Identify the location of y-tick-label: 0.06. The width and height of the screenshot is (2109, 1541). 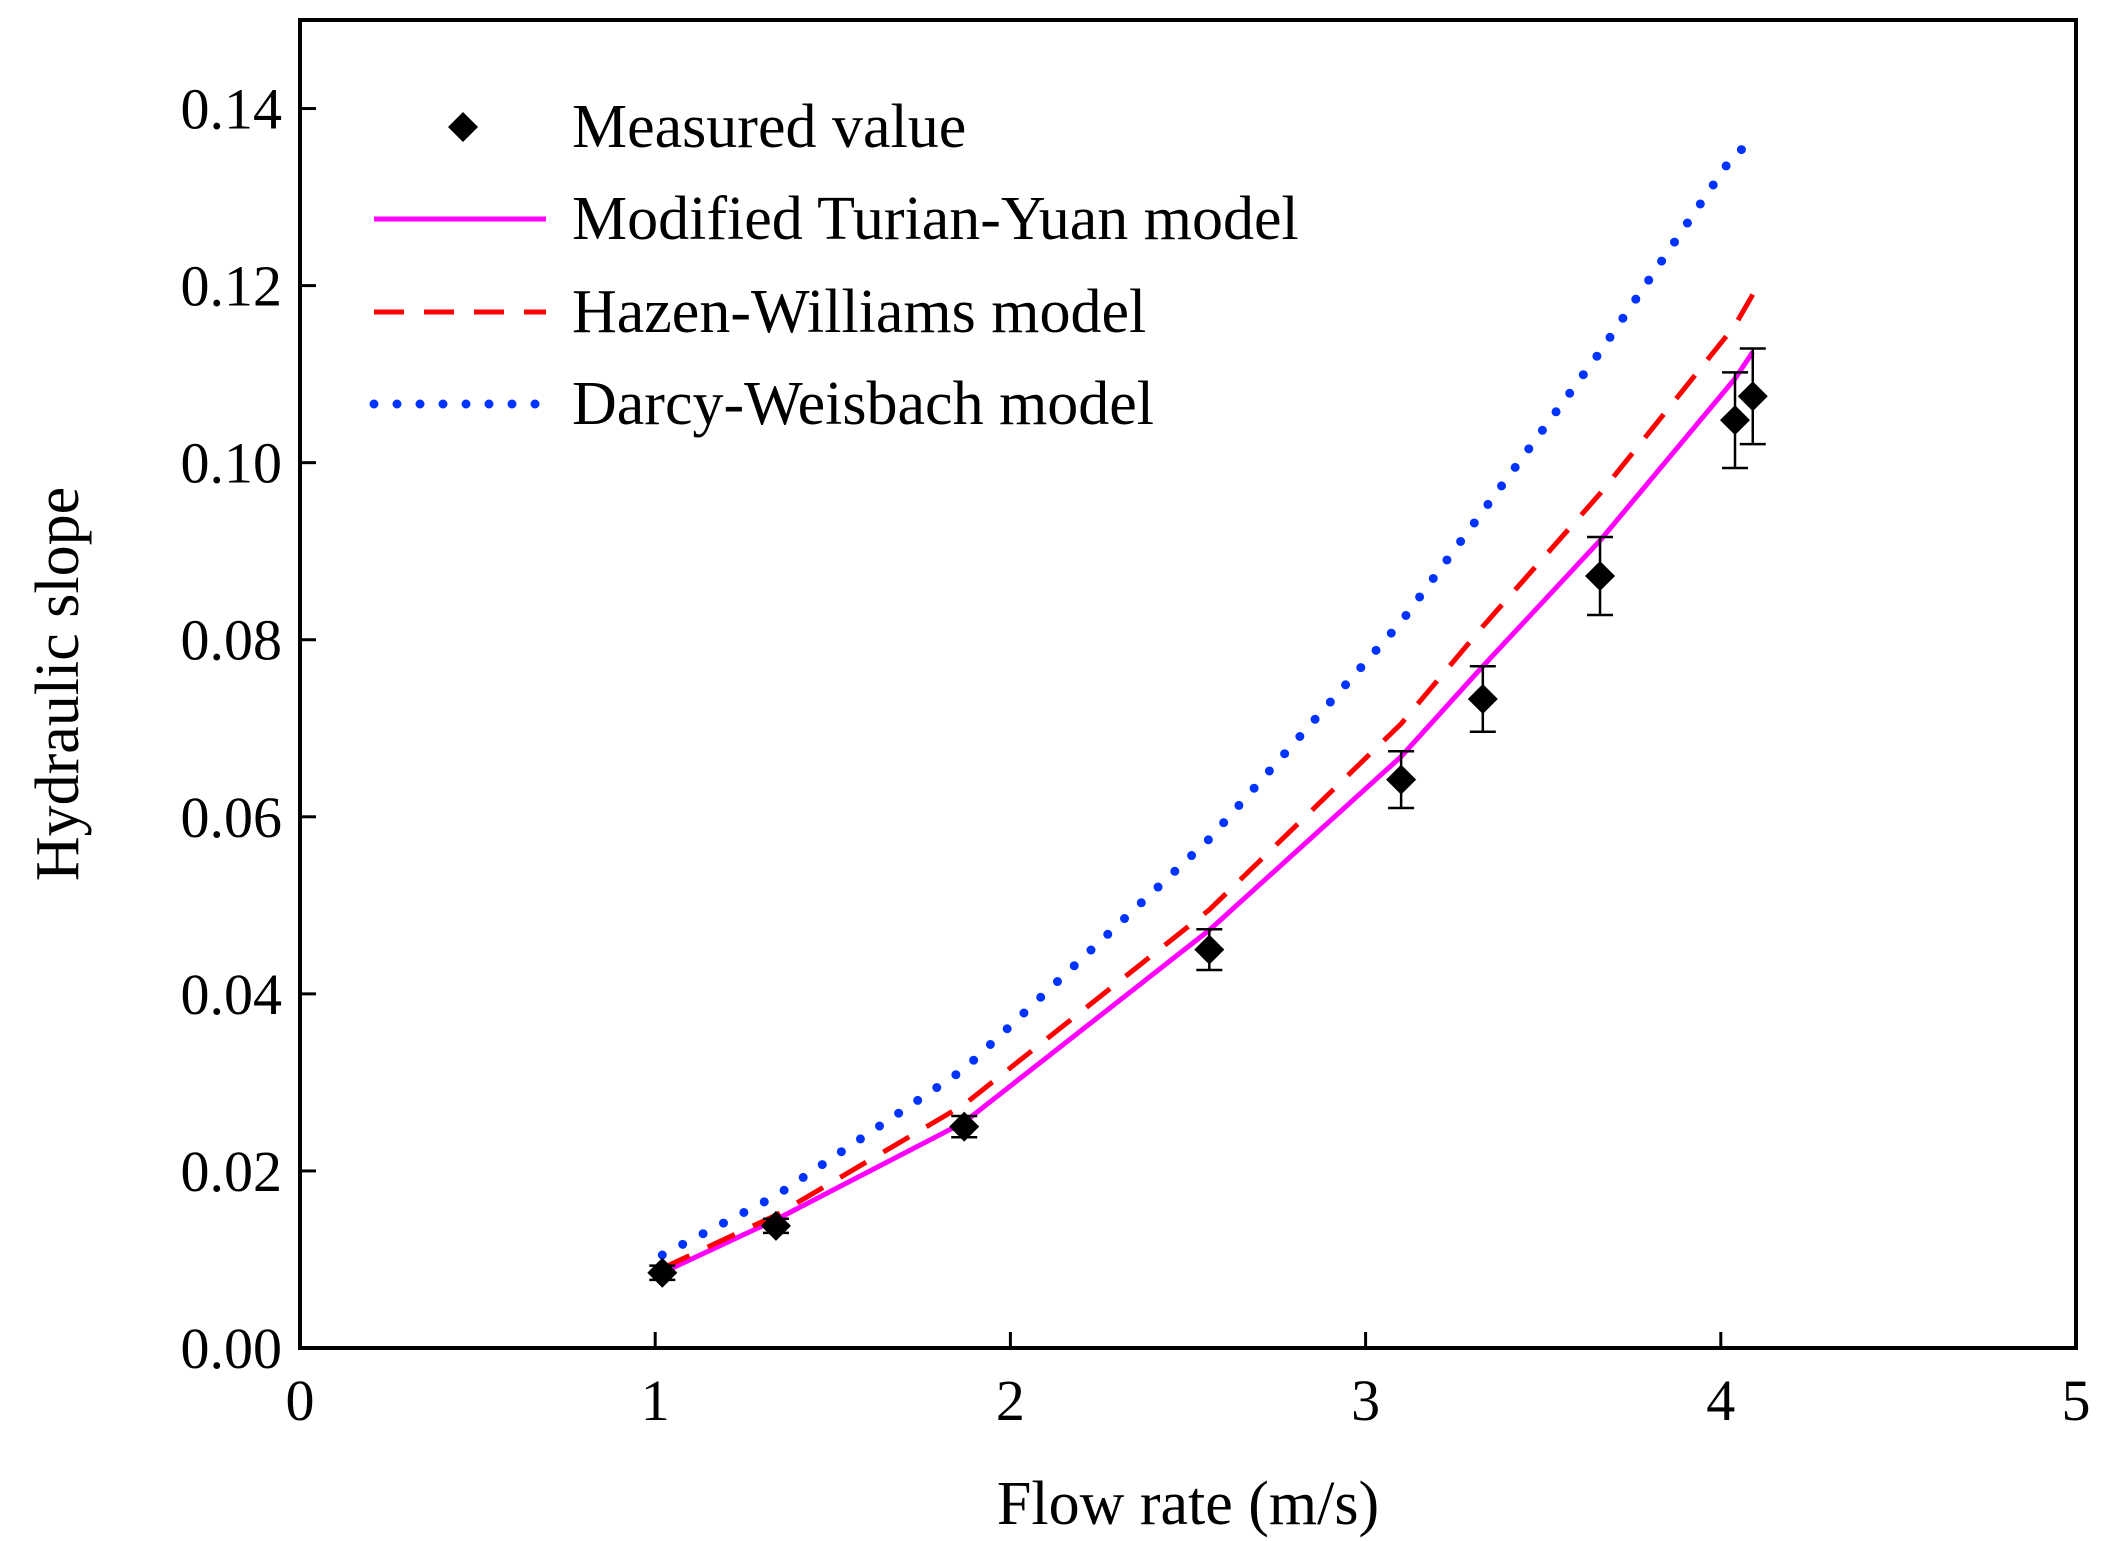
(232, 817).